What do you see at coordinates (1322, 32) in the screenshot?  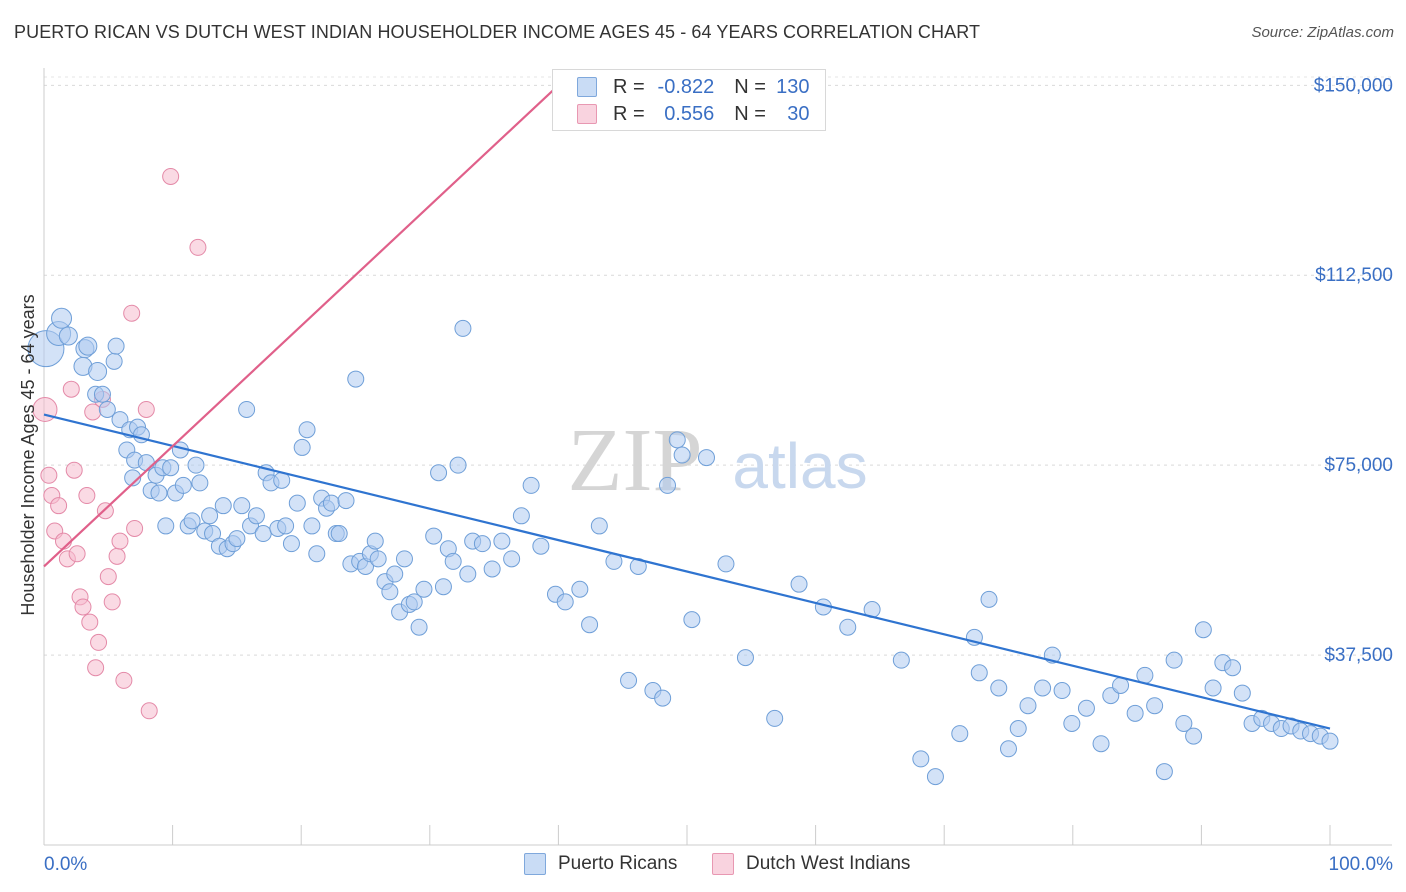 I see `source-label: Source: ZipAtlas.com` at bounding box center [1322, 32].